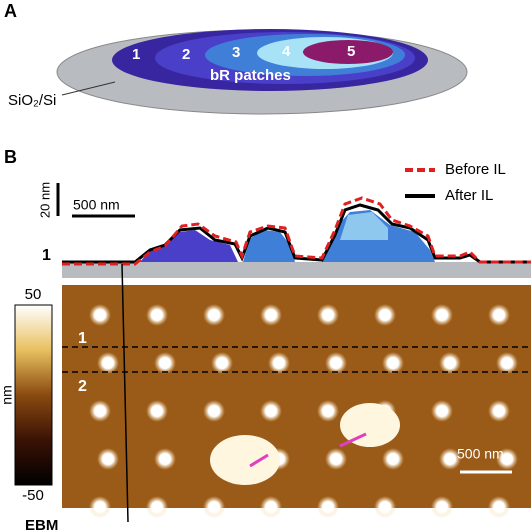 Image resolution: width=531 pixels, height=531 pixels. What do you see at coordinates (469, 195) in the screenshot?
I see `legend-label: After IL` at bounding box center [469, 195].